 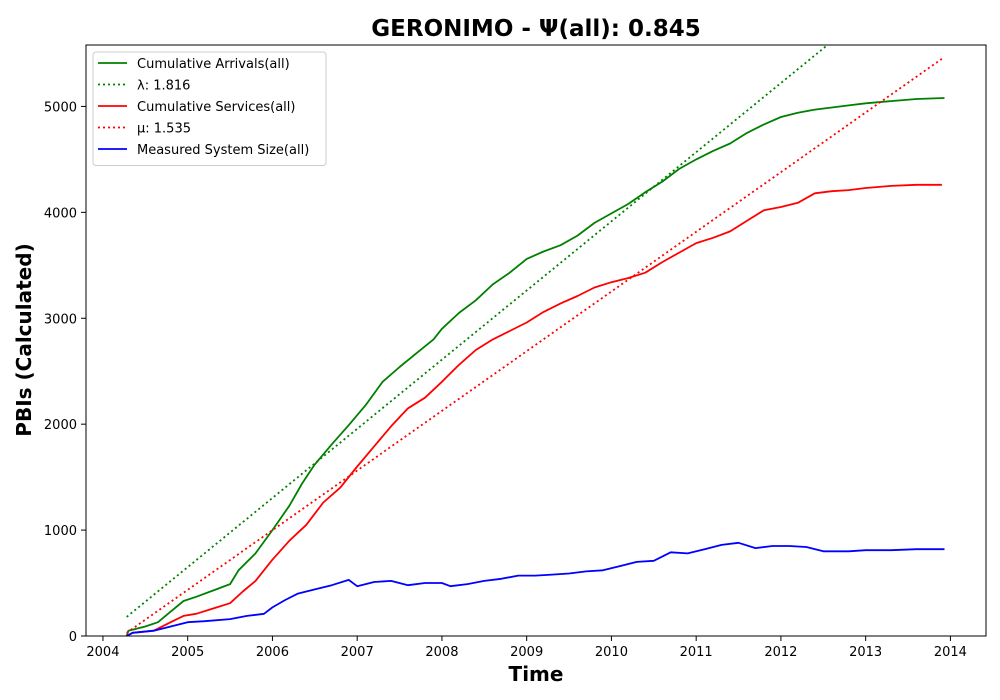 What do you see at coordinates (60, 319) in the screenshot?
I see `y-tick-label: 3000` at bounding box center [60, 319].